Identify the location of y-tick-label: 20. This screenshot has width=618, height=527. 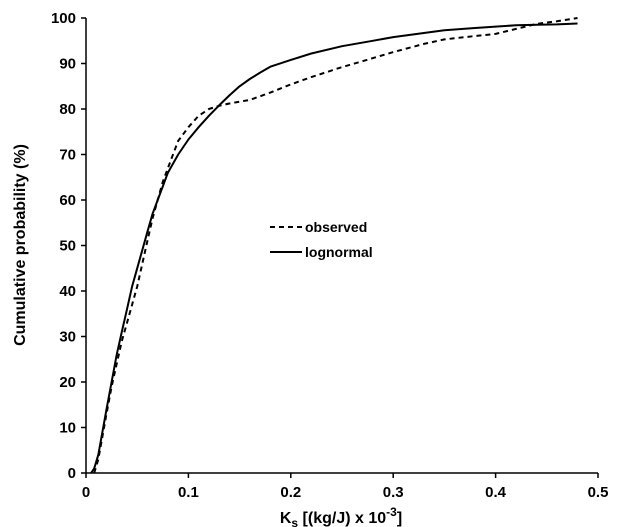
(67, 382).